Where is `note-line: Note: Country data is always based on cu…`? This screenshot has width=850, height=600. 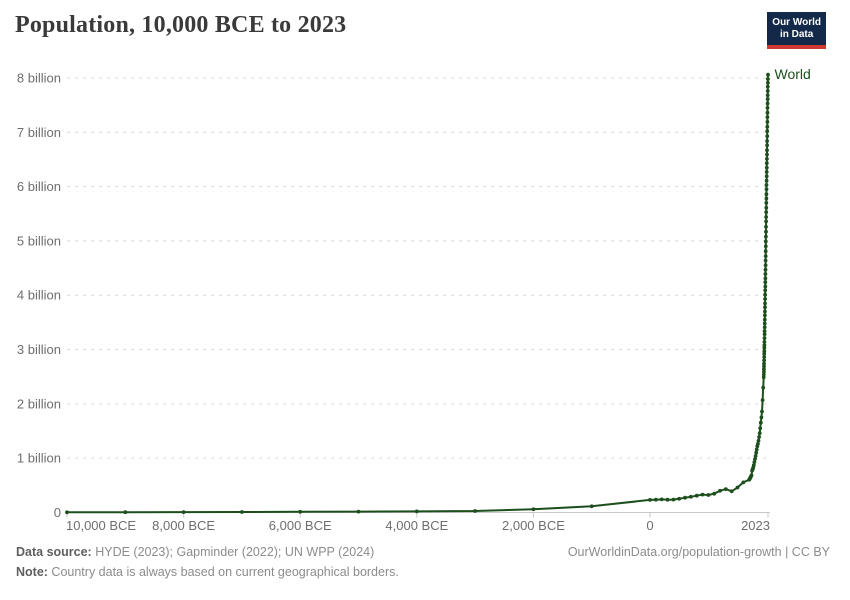 note-line: Note: Country data is always based on cu… is located at coordinates (207, 572).